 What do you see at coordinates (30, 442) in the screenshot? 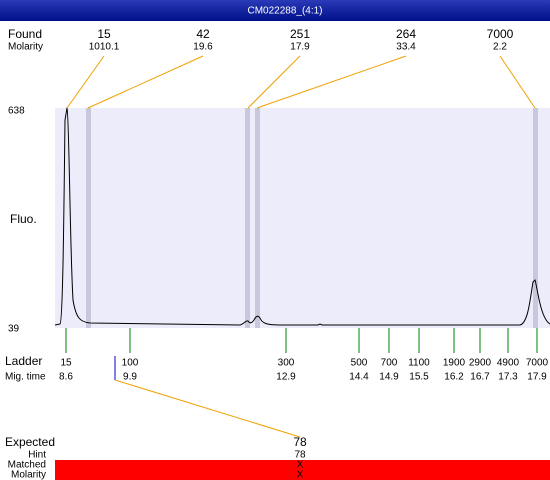
I see `expected-label: Expected` at bounding box center [30, 442].